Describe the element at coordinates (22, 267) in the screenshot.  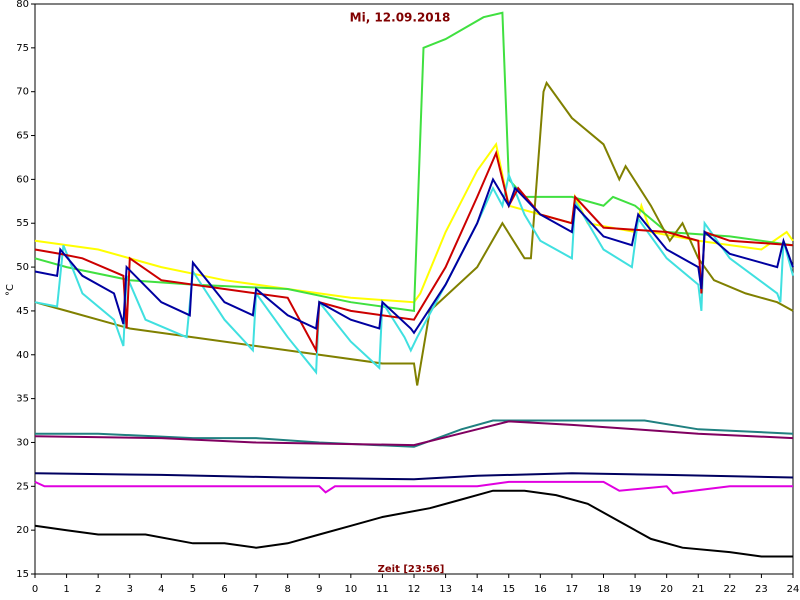
I see `y-tick-label: 50` at that location.